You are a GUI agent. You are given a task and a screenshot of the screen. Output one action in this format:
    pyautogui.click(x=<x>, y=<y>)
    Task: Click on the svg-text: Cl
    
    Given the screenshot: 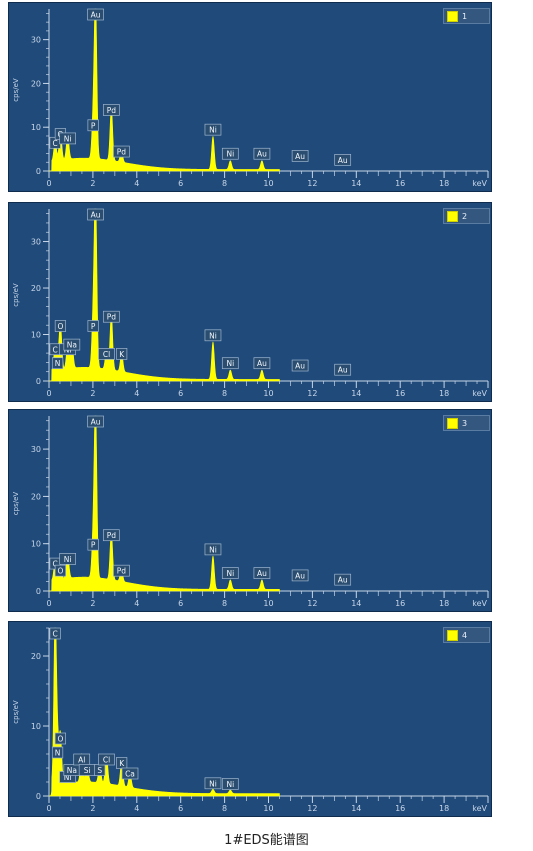 What is the action you would take?
    pyautogui.click(x=106, y=354)
    